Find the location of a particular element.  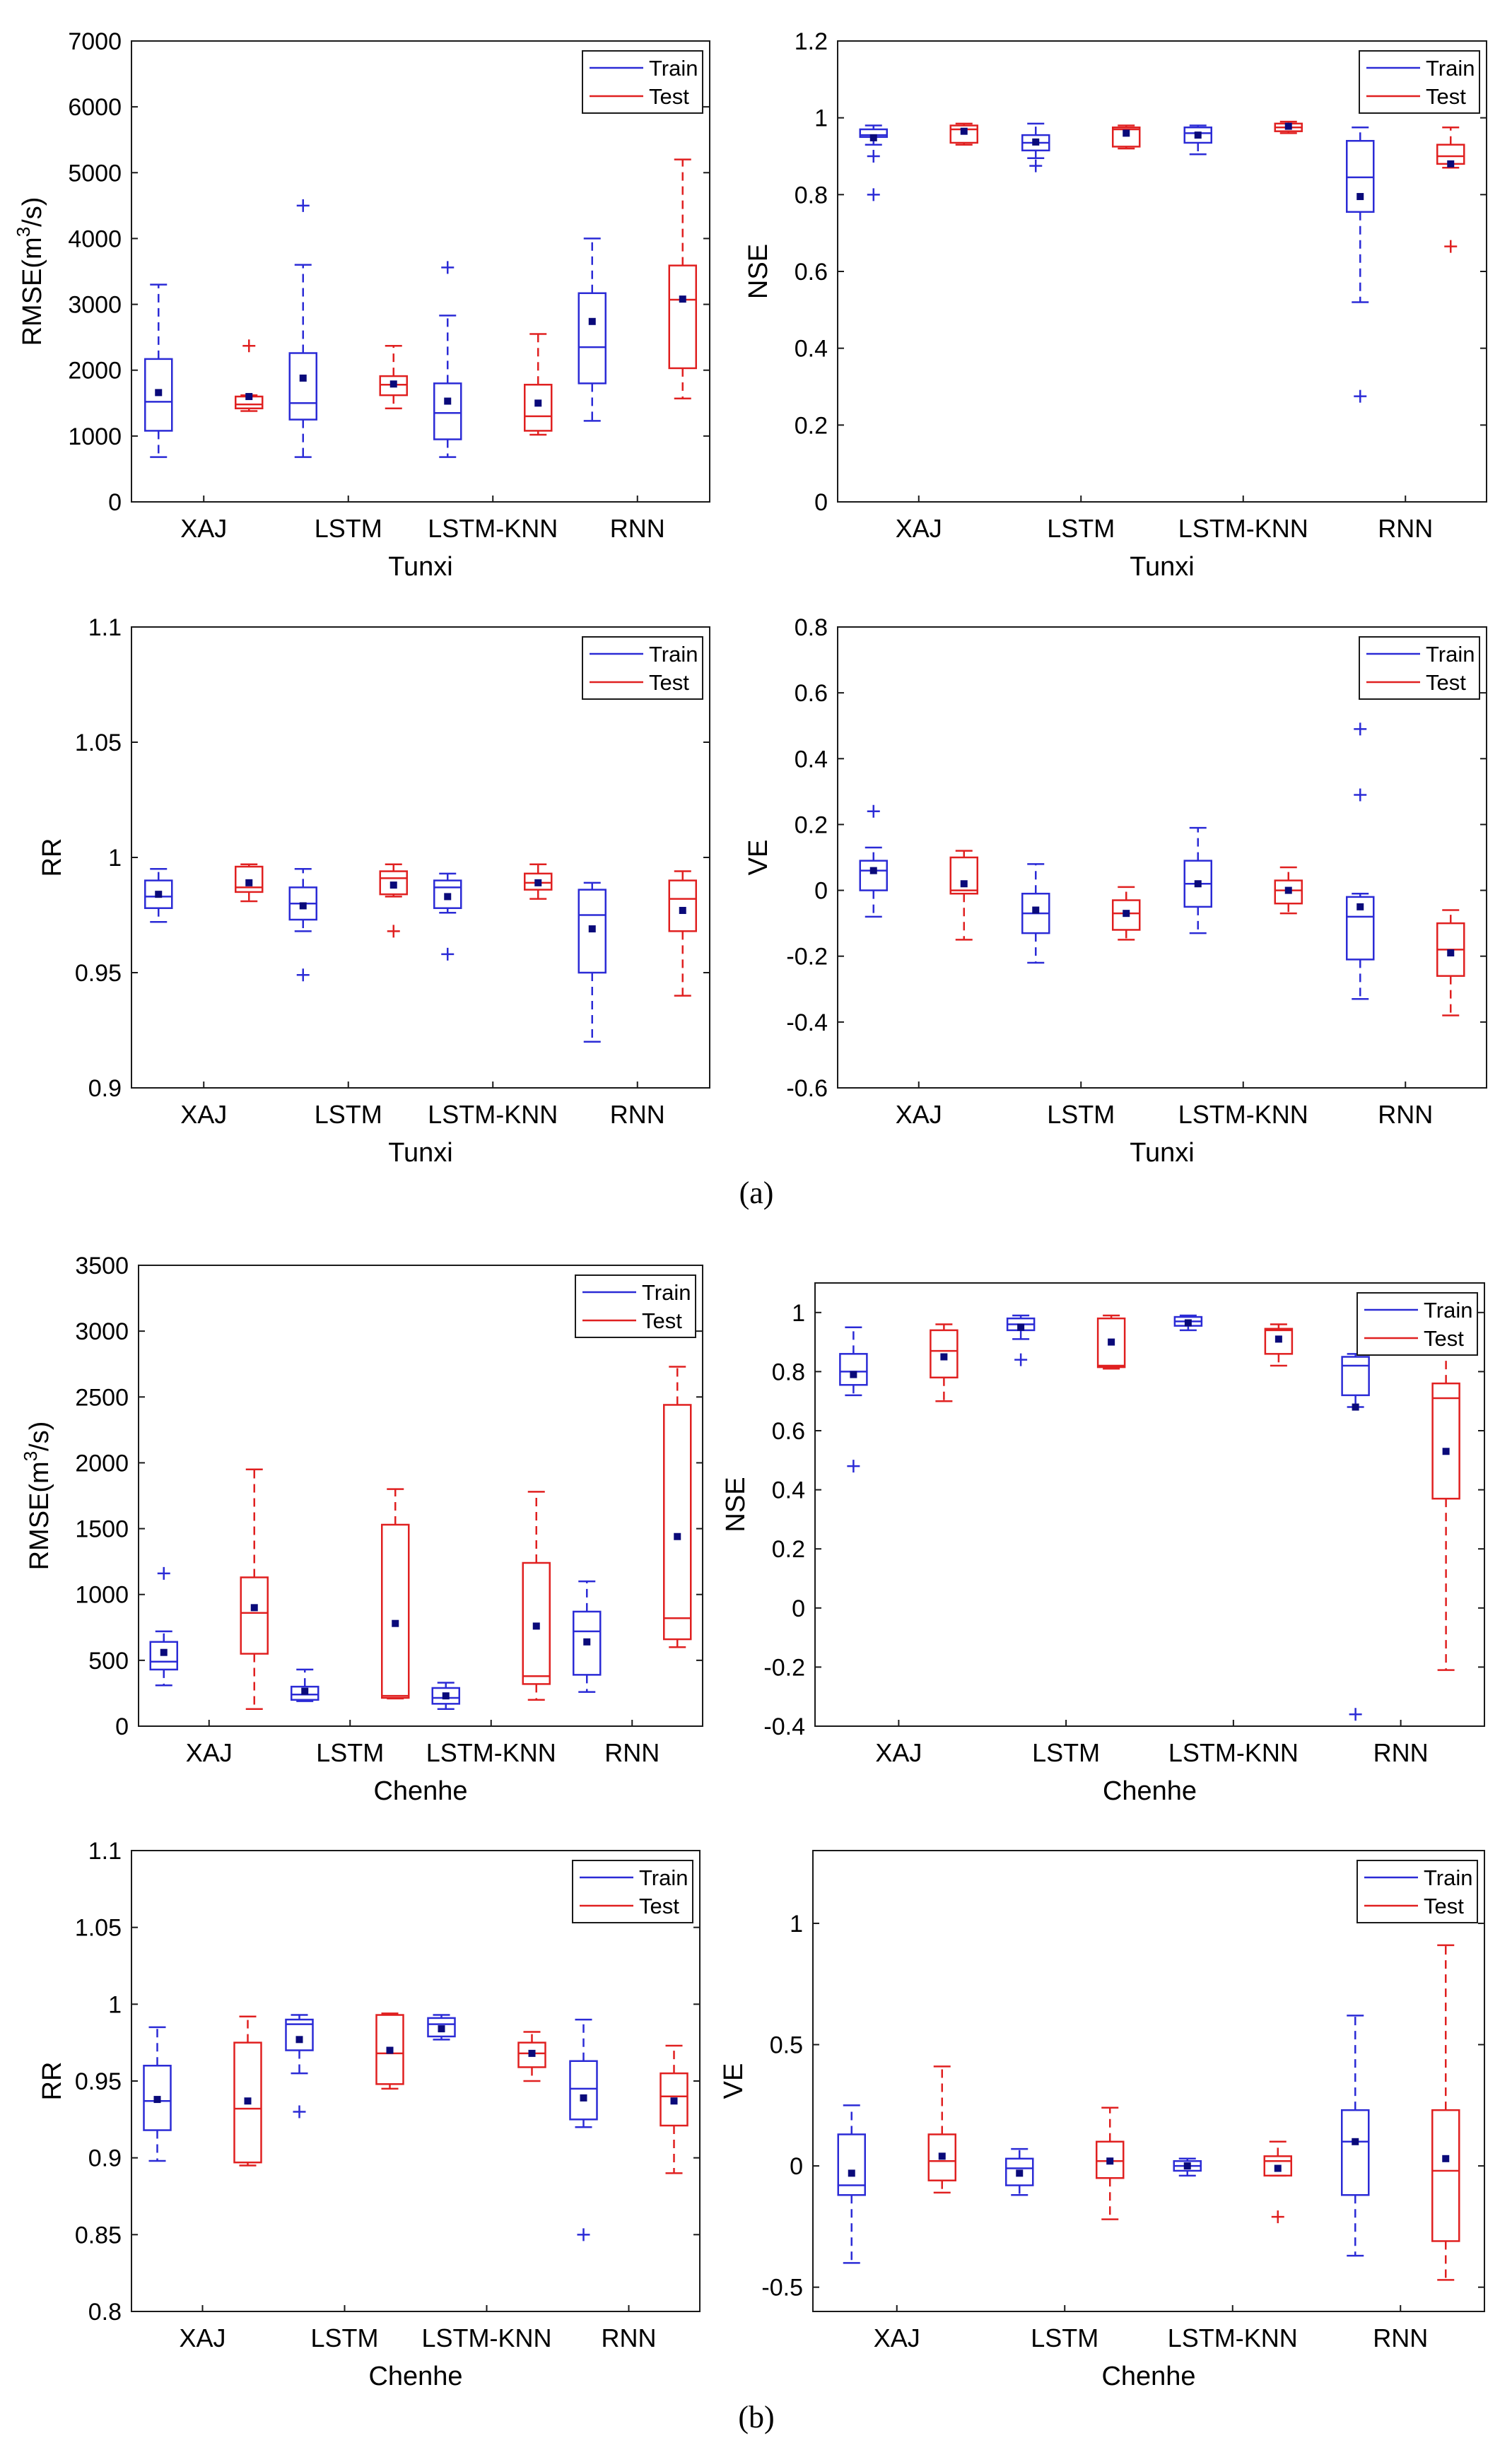

x-axis-label: Tunxi is located at coordinates (1162, 1153).